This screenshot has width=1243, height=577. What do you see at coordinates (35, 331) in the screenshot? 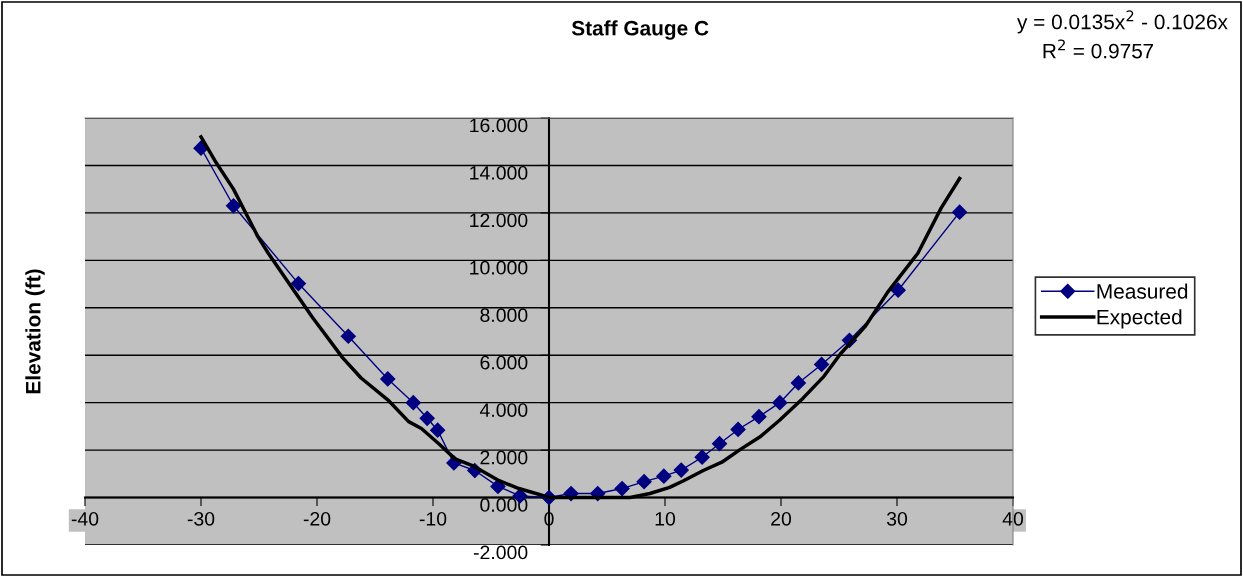
I see `y-axis-title: Elevation (ft)` at bounding box center [35, 331].